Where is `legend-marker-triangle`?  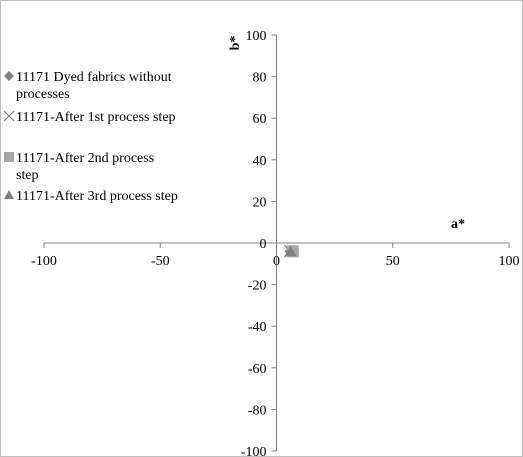 legend-marker-triangle is located at coordinates (9, 194).